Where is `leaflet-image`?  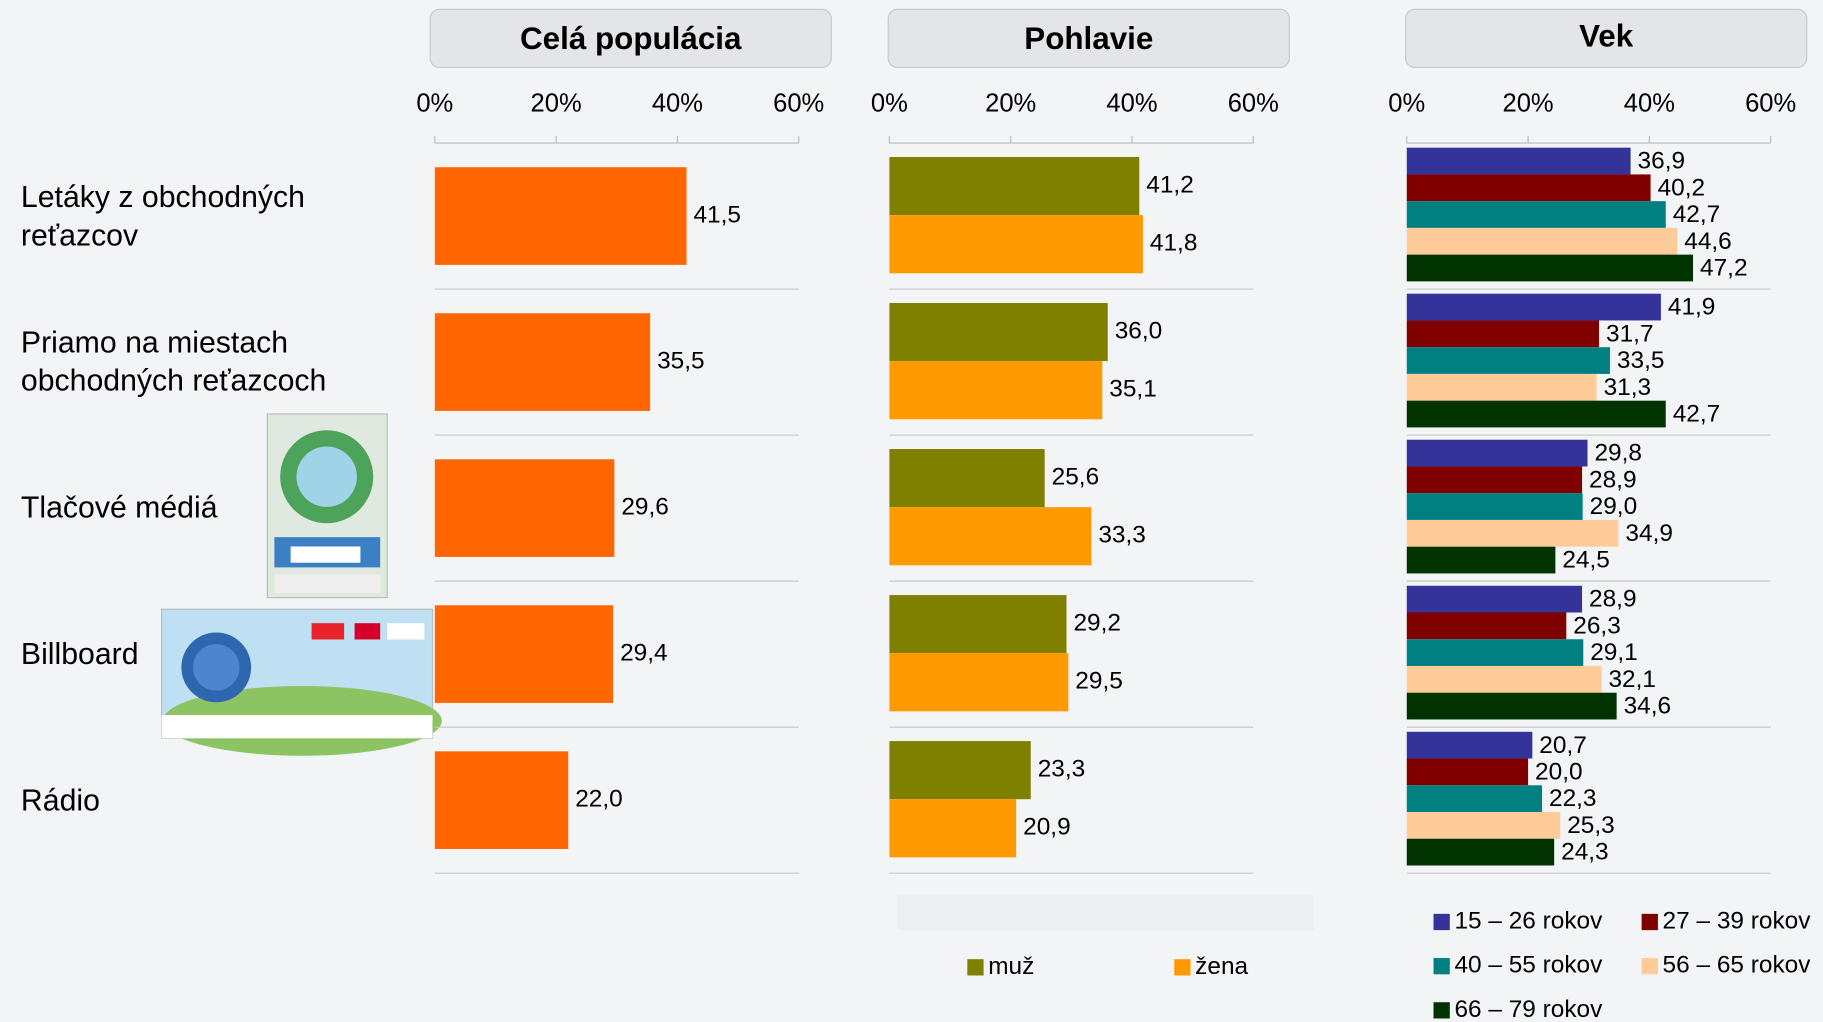 leaflet-image is located at coordinates (327, 506).